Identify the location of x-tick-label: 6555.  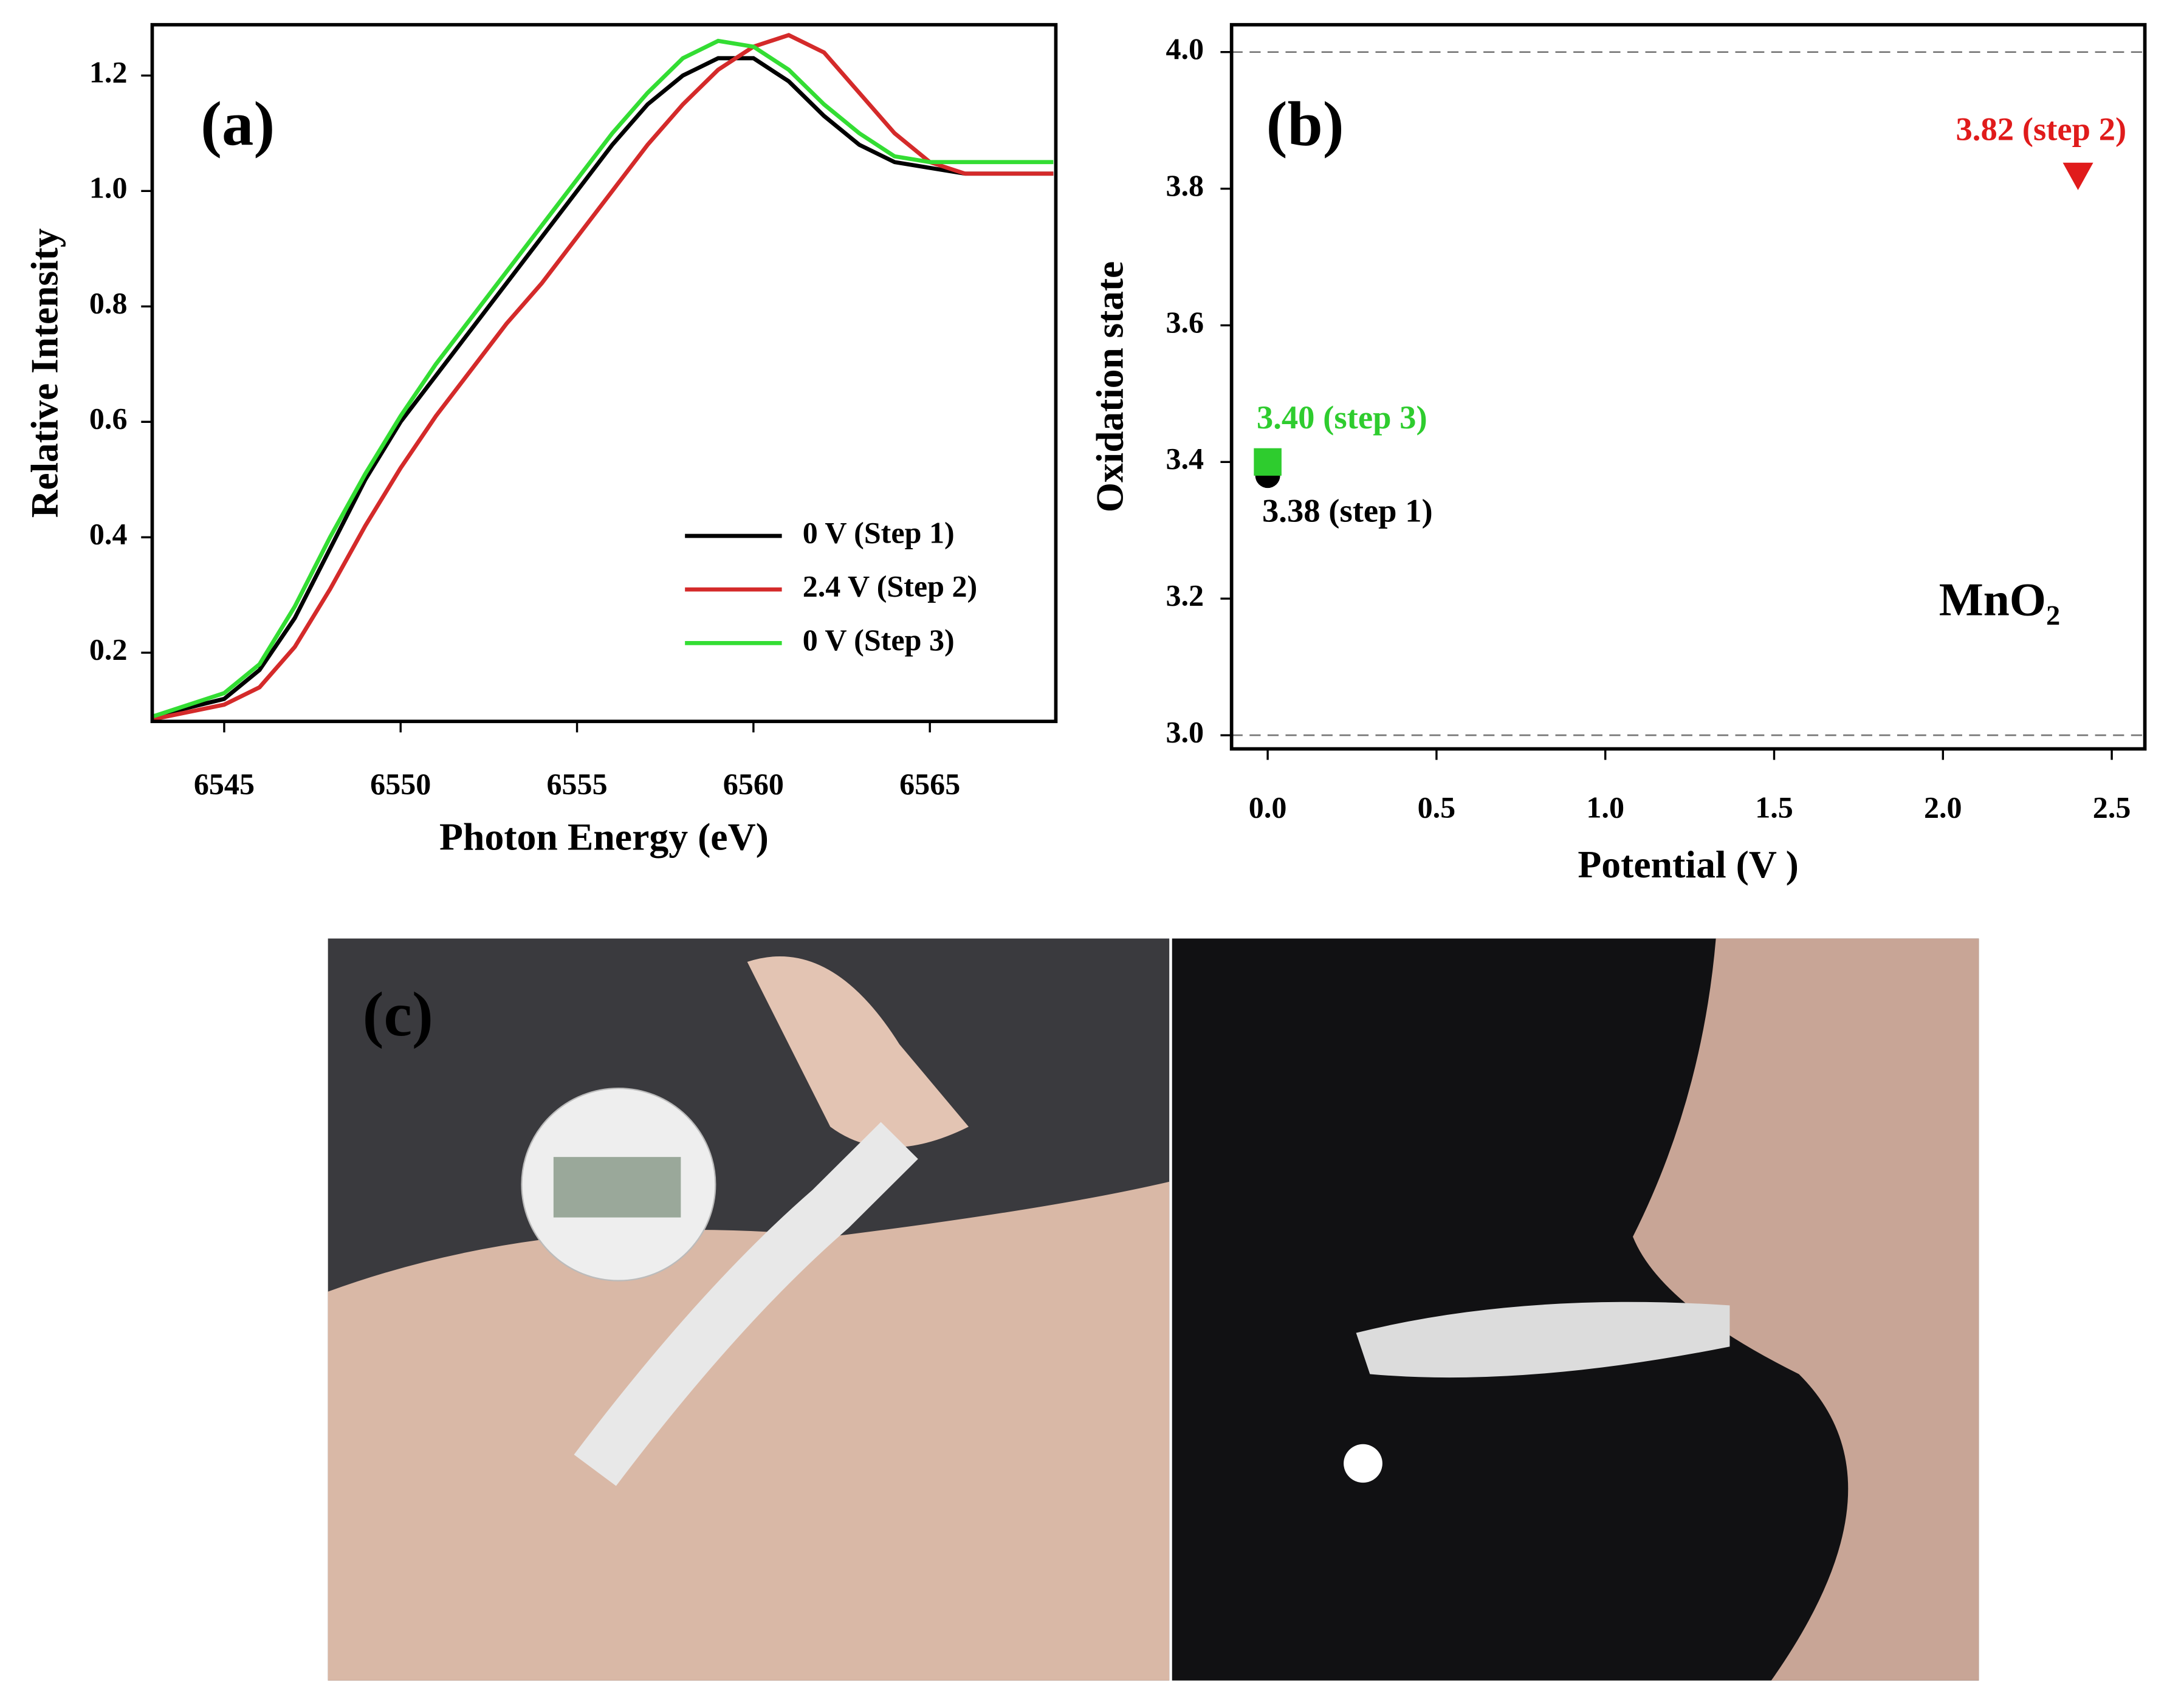
(576, 784).